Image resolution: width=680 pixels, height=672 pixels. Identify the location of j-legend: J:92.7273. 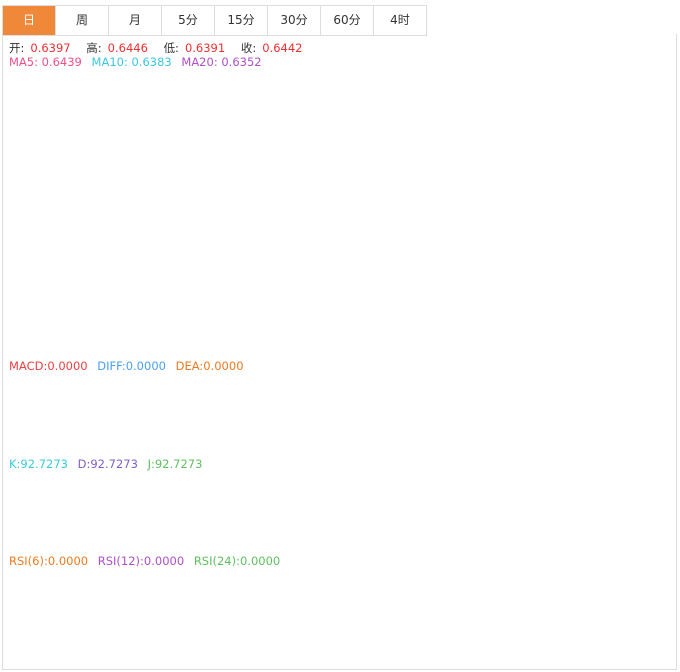
(175, 464).